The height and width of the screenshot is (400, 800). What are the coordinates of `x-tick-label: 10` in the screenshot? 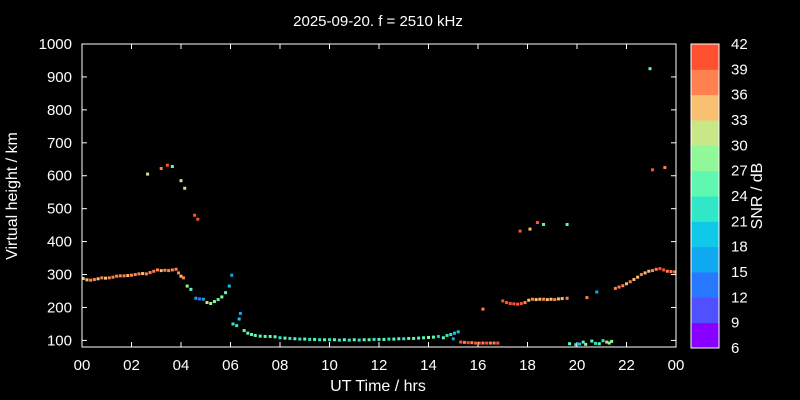 It's located at (329, 365).